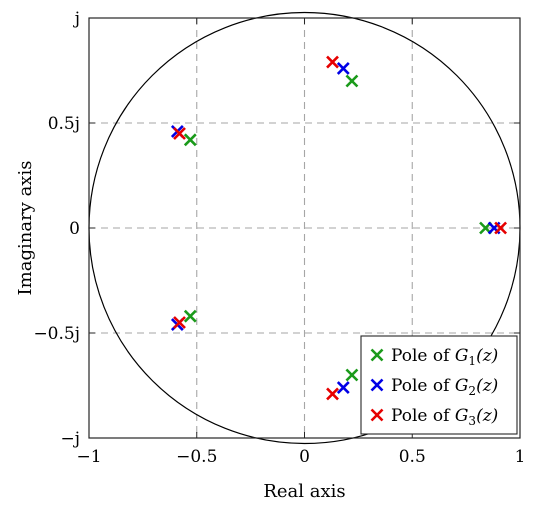 This screenshot has width=550, height=513. What do you see at coordinates (520, 457) in the screenshot?
I see `x-tick-label: 1` at bounding box center [520, 457].